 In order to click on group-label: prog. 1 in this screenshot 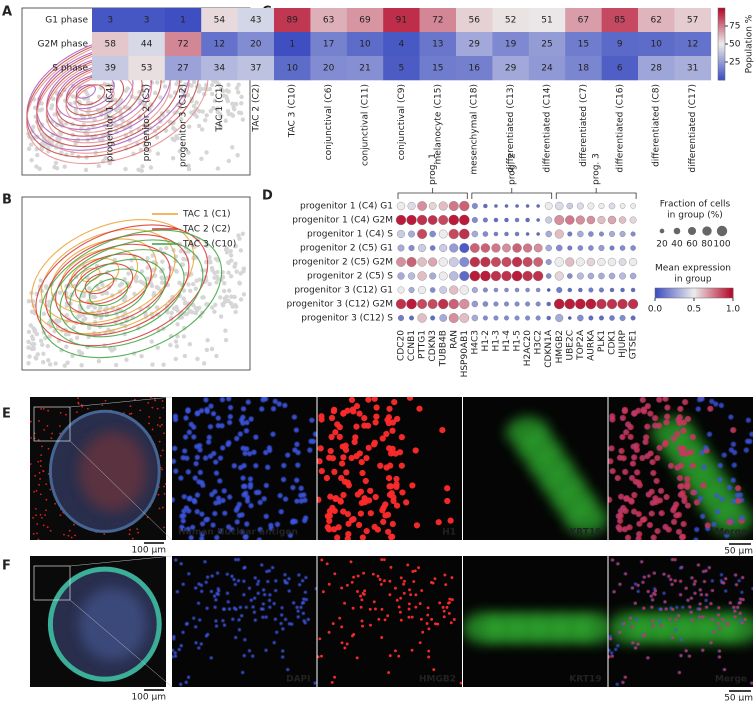, I will do `click(433, 169)`.